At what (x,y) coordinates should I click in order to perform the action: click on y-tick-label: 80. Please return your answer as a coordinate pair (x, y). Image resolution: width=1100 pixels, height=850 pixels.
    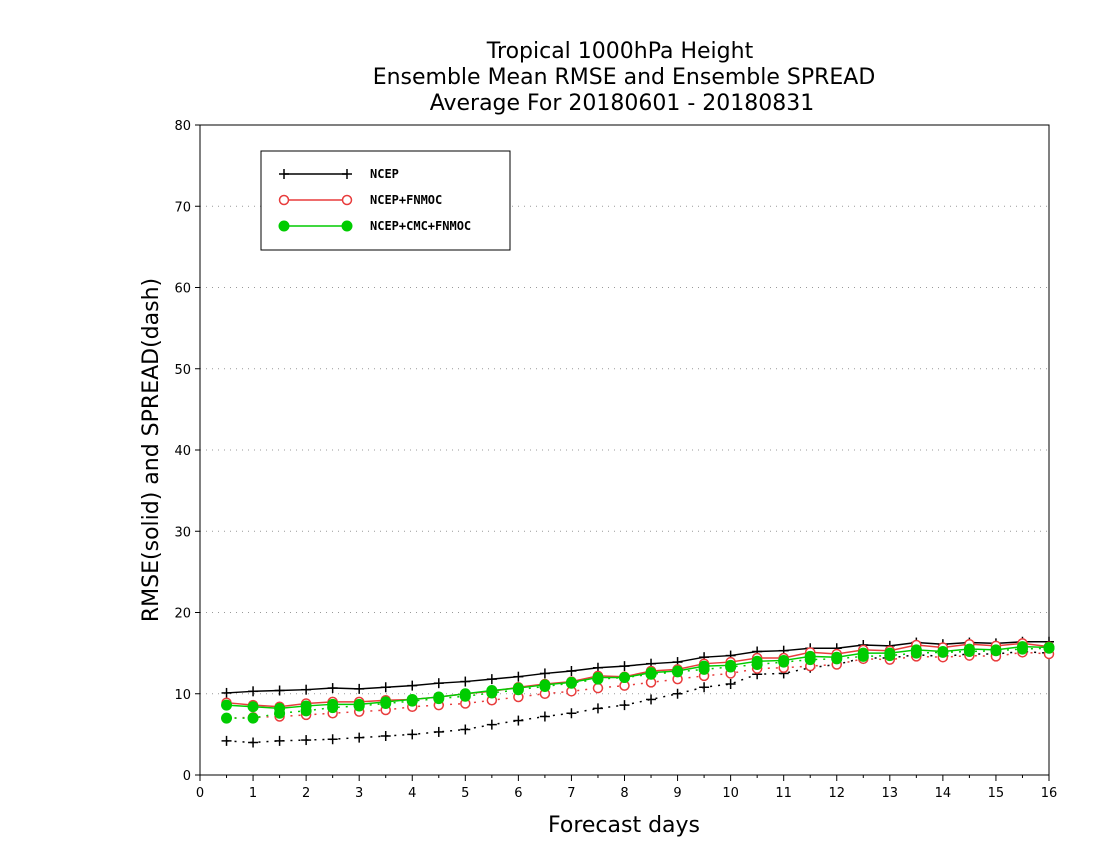
    Looking at the image, I should click on (182, 126).